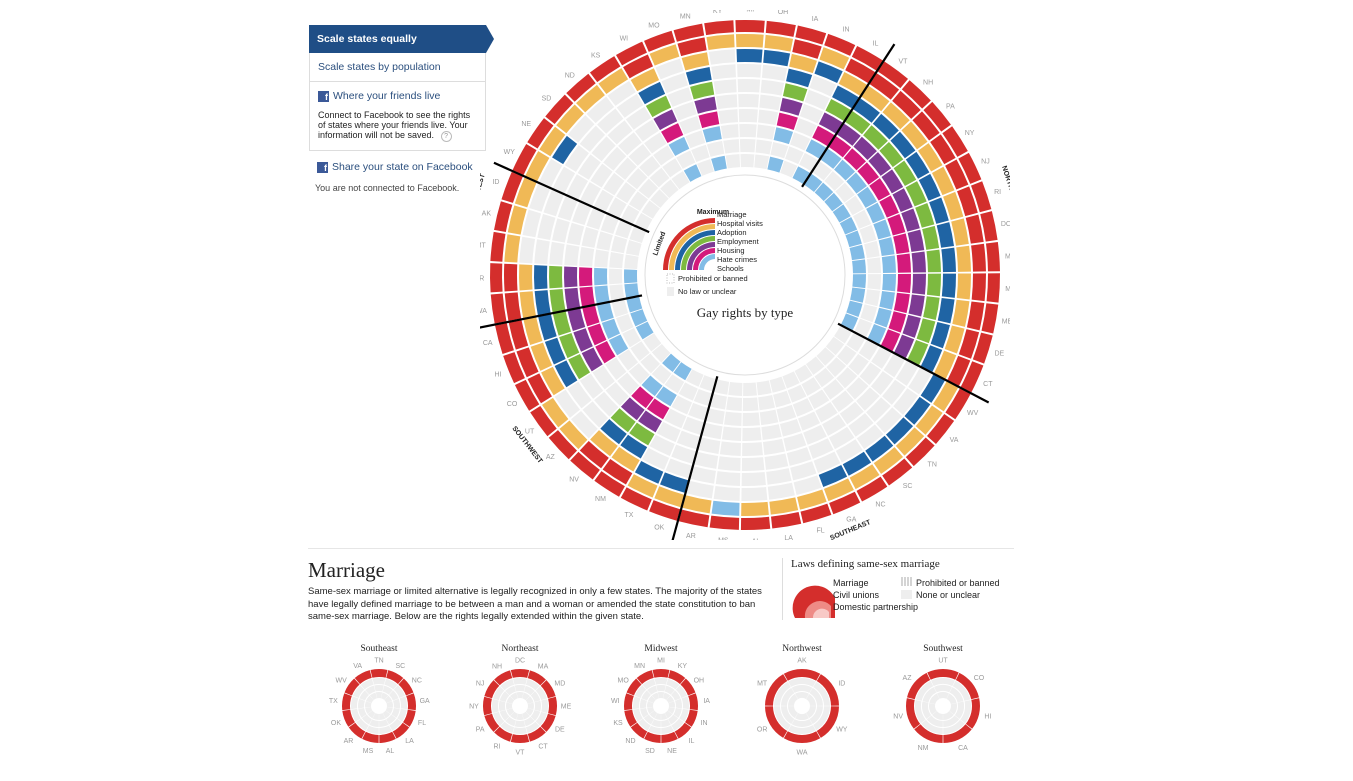 The width and height of the screenshot is (1353, 781). Describe the element at coordinates (397, 167) in the screenshot. I see `share-link: f Share your state on Facebook` at that location.